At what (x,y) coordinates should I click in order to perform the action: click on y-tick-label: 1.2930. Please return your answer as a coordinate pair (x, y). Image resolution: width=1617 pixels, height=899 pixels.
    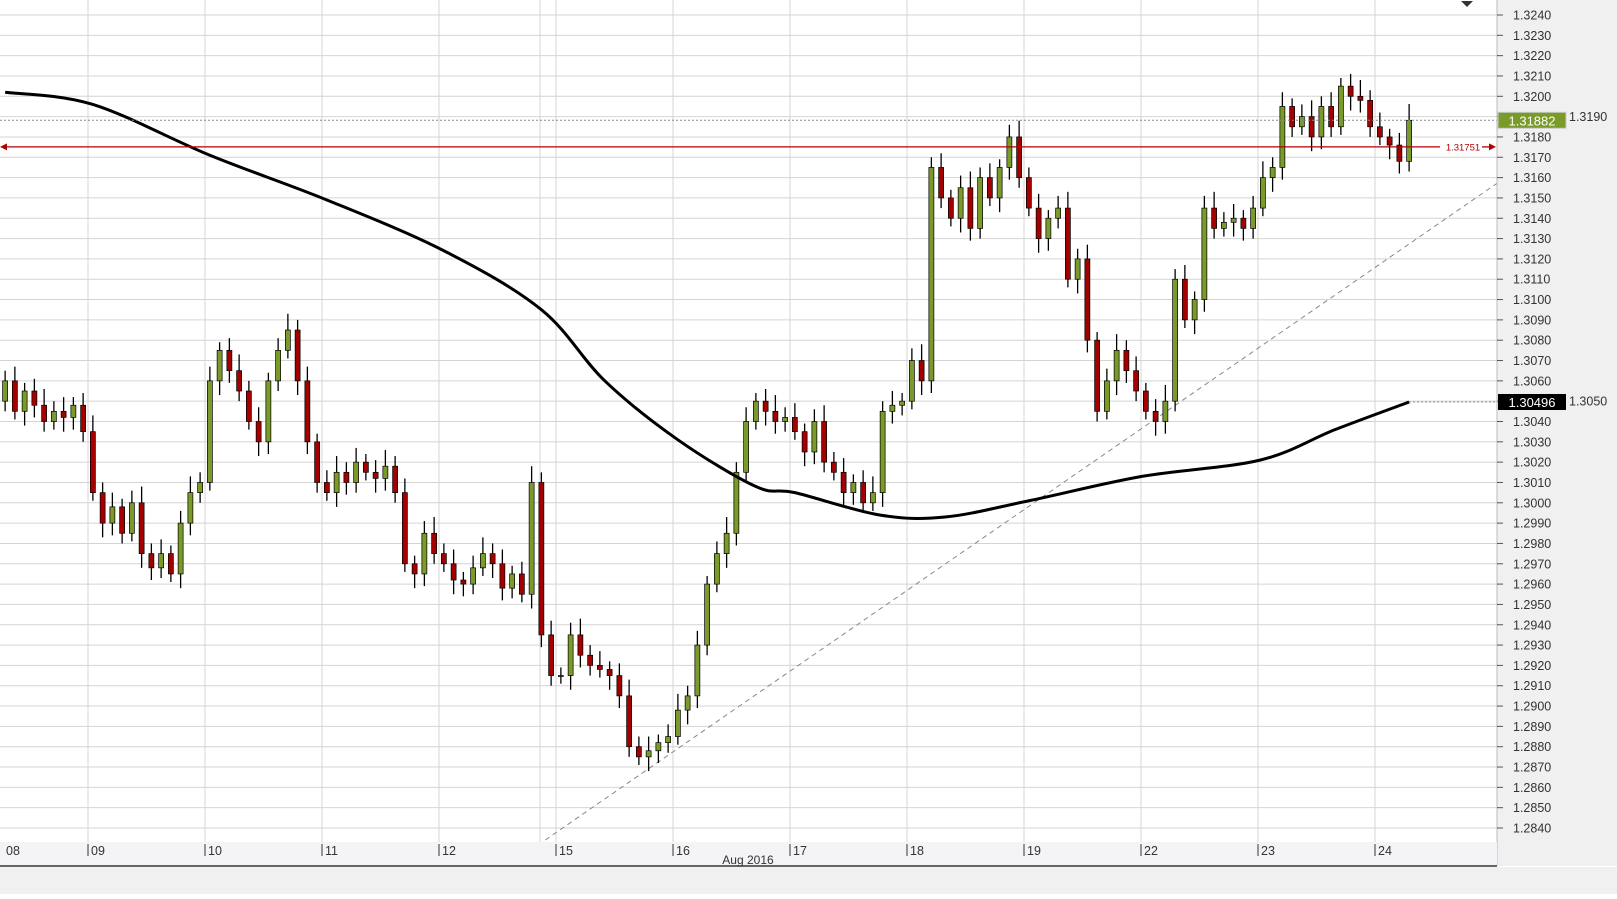
    Looking at the image, I should click on (1532, 646).